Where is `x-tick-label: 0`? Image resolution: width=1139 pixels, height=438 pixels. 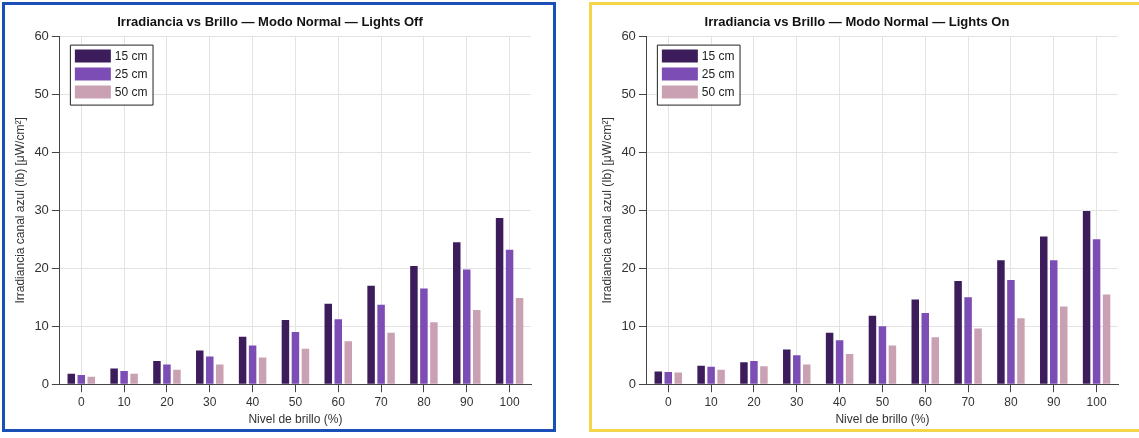
x-tick-label: 0 is located at coordinates (668, 401).